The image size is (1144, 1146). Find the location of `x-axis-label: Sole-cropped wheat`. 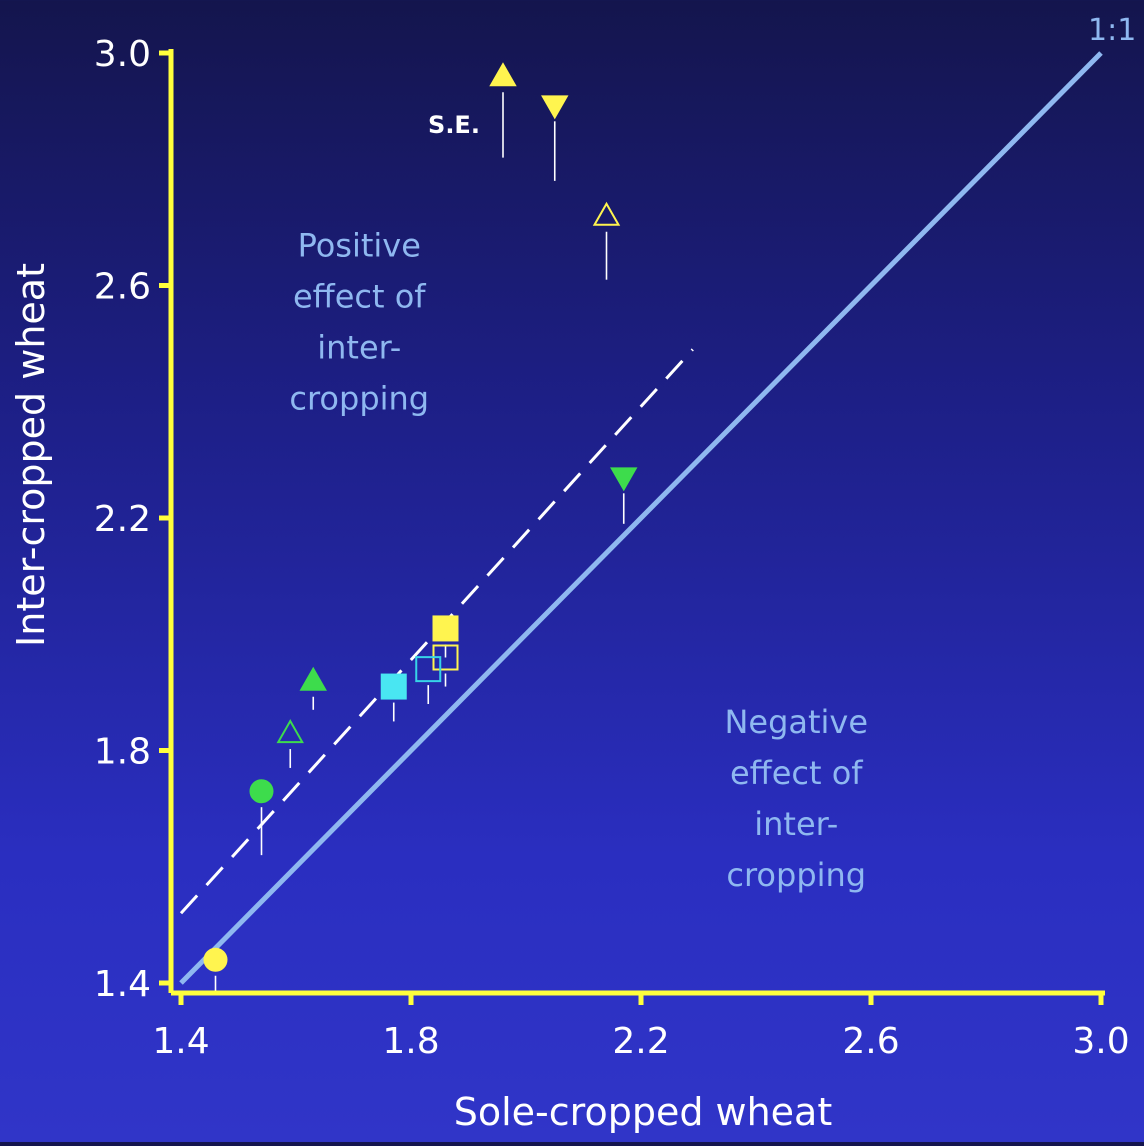

x-axis-label: Sole-cropped wheat is located at coordinates (643, 1112).